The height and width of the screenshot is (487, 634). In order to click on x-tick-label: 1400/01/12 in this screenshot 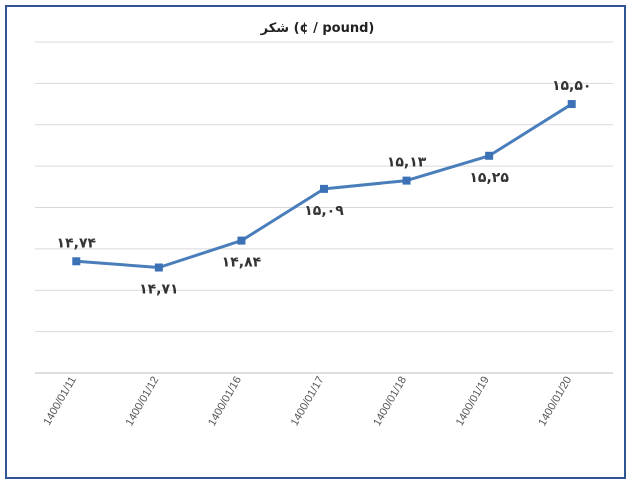, I will do `click(143, 402)`.